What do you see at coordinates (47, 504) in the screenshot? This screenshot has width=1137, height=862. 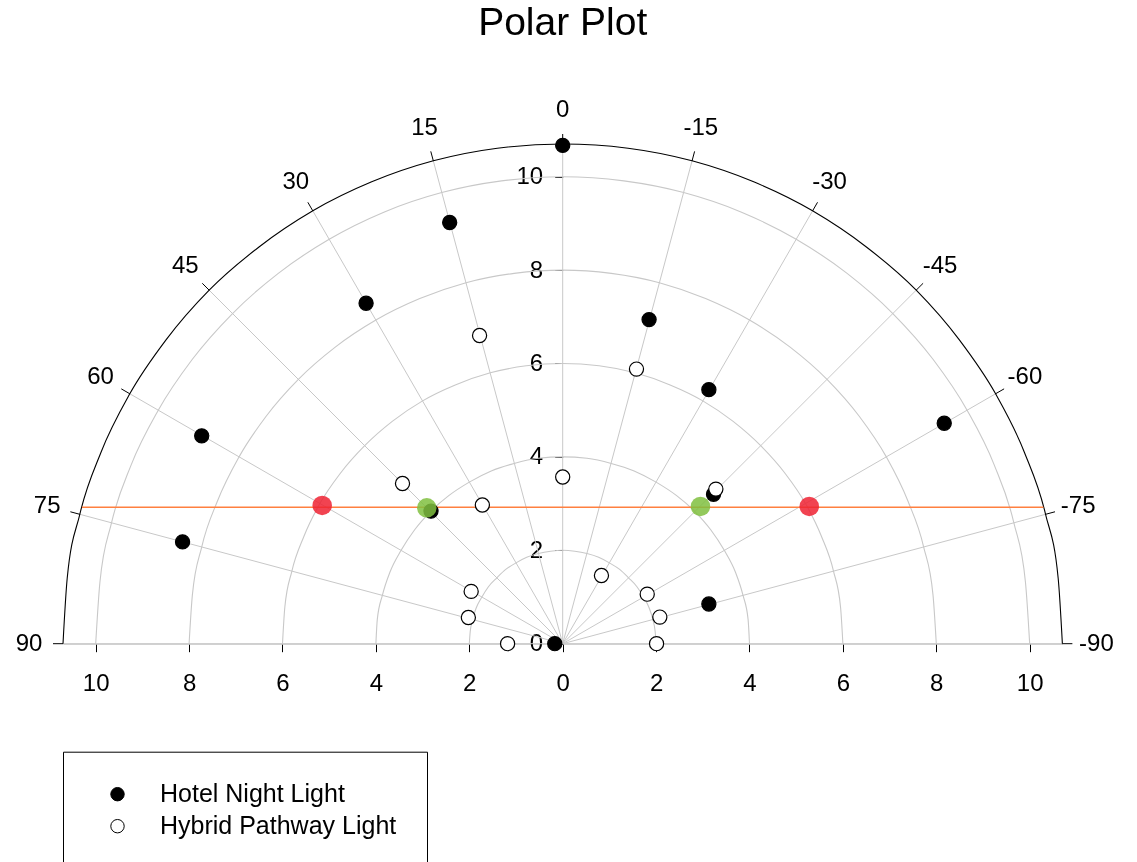 I see `text: 75` at bounding box center [47, 504].